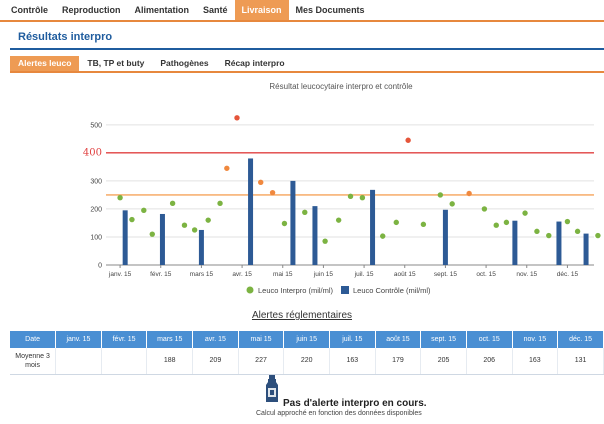 The height and width of the screenshot is (424, 604). Describe the element at coordinates (33, 339) in the screenshot. I see `header-cell: Date` at that location.